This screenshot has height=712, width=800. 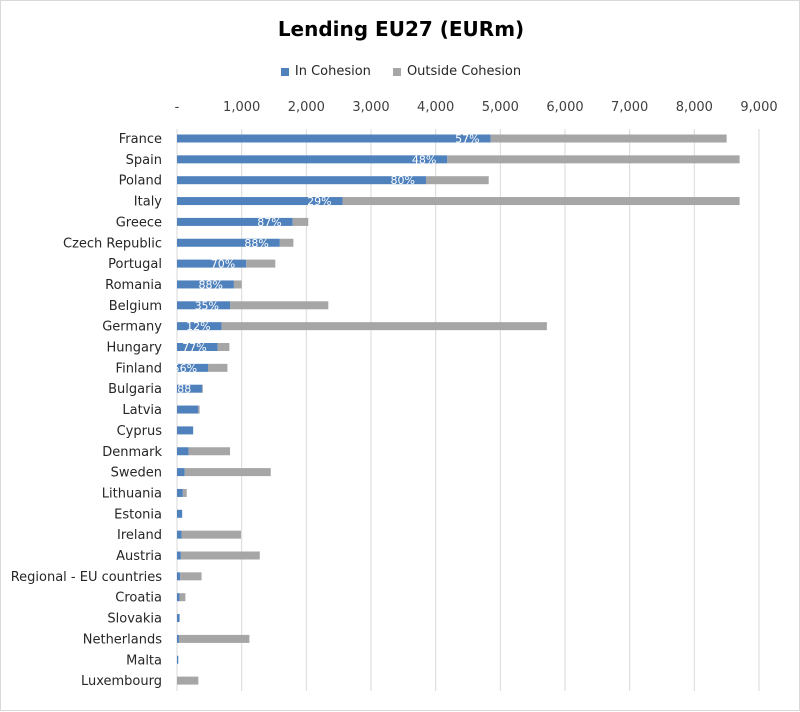 What do you see at coordinates (140, 139) in the screenshot?
I see `category-label: France` at bounding box center [140, 139].